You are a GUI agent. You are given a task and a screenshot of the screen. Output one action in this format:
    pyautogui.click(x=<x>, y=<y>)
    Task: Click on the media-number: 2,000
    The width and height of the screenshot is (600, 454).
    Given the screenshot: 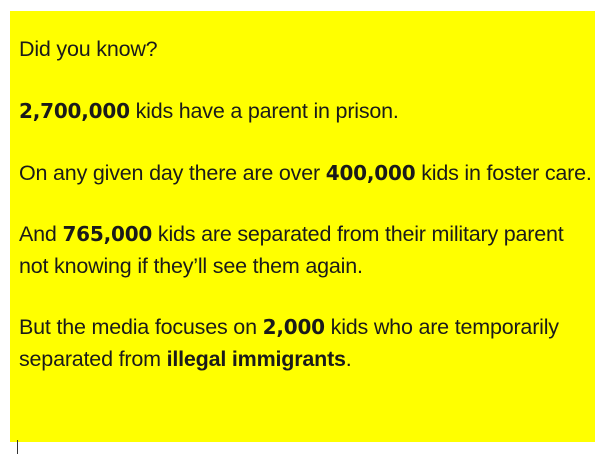 What is the action you would take?
    pyautogui.click(x=293, y=327)
    